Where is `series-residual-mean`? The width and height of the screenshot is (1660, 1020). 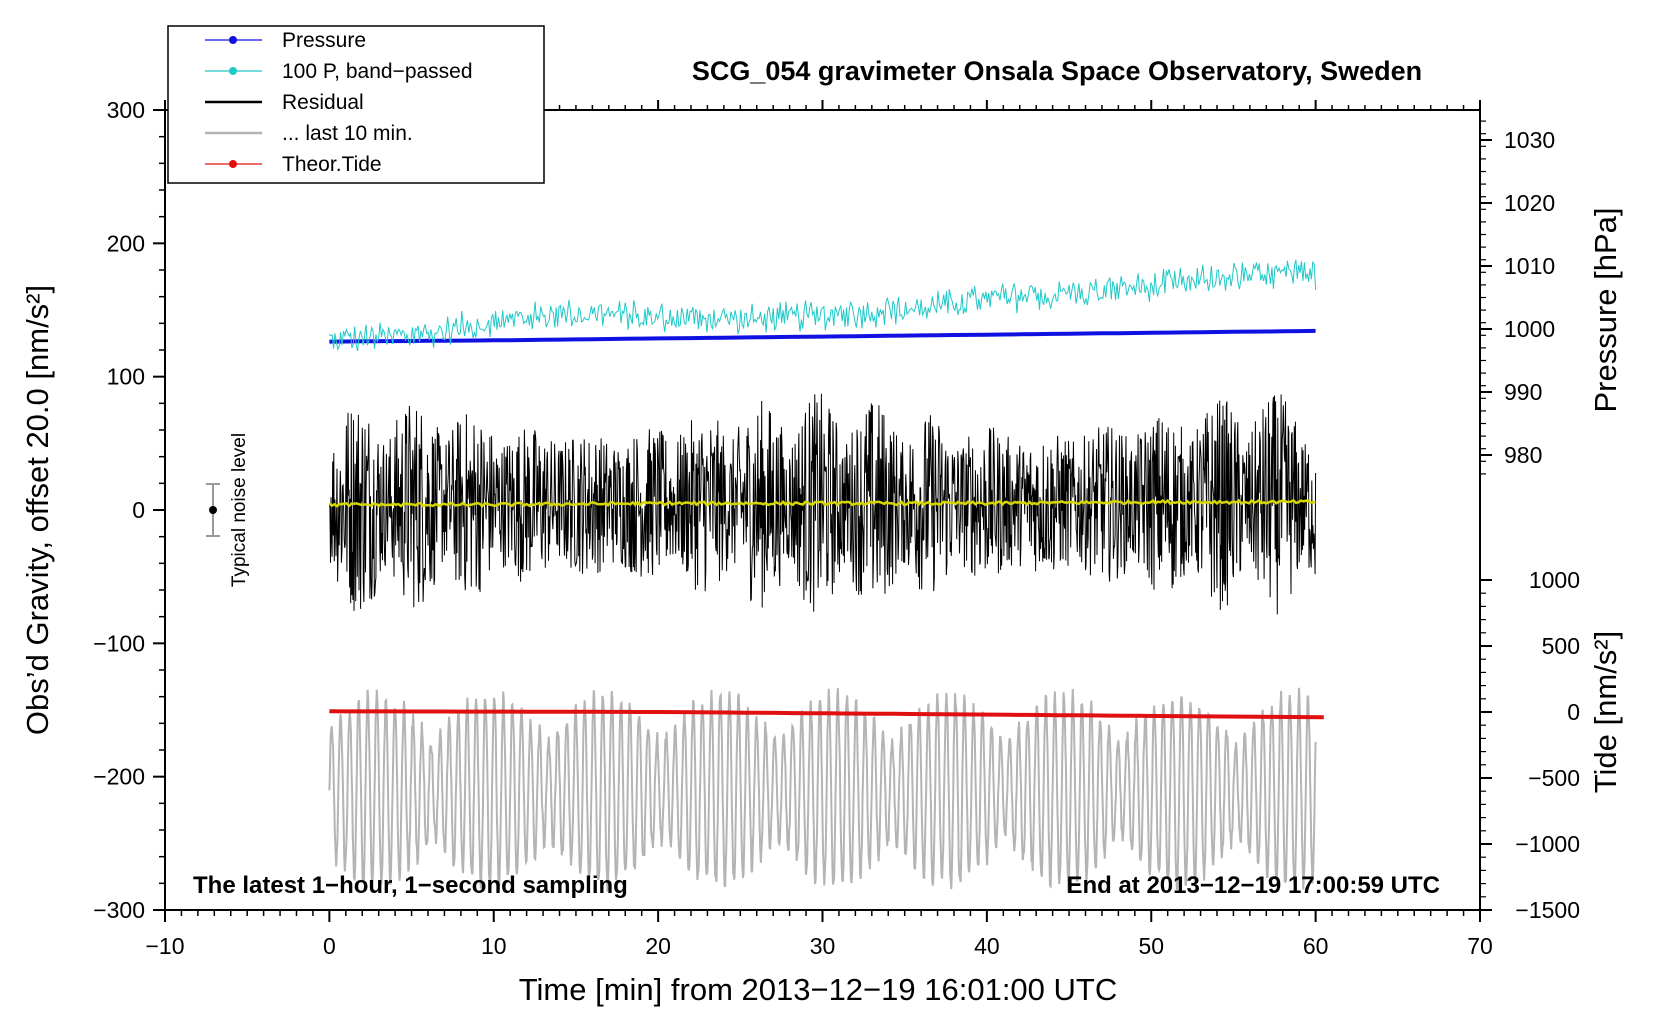
series-residual-mean is located at coordinates (822, 503).